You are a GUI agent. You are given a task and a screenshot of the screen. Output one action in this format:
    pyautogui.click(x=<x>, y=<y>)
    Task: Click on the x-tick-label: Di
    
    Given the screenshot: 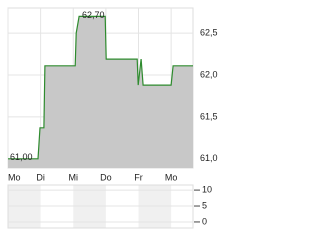 What is the action you would take?
    pyautogui.click(x=40, y=177)
    